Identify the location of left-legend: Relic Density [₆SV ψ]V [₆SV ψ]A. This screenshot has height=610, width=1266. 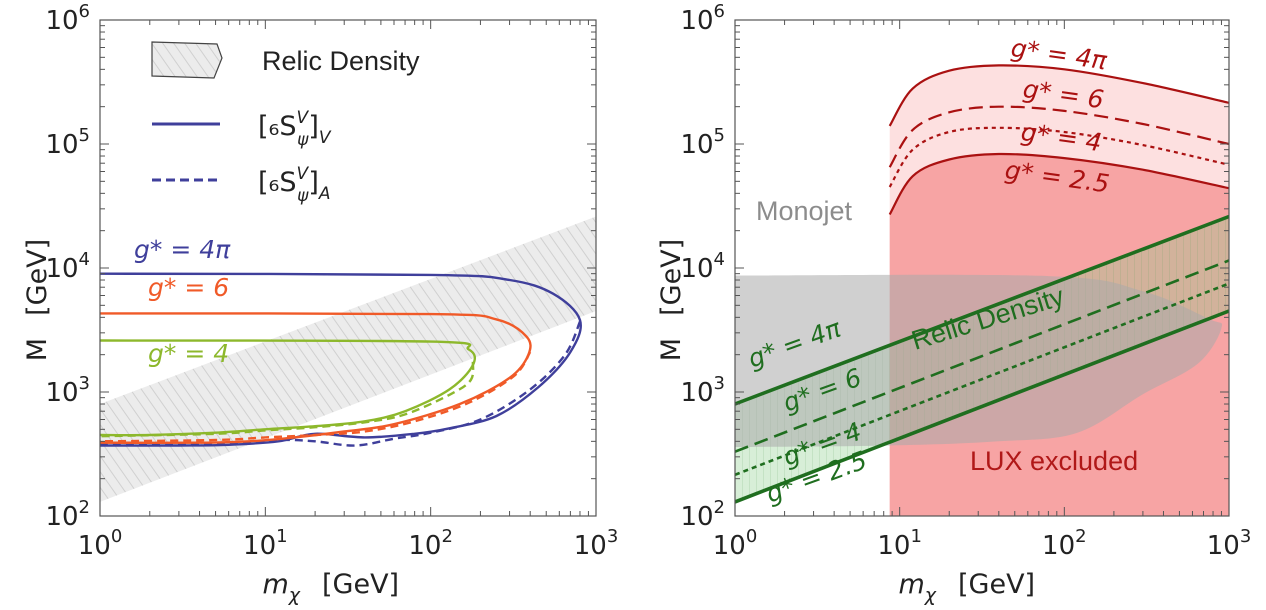
(285, 123).